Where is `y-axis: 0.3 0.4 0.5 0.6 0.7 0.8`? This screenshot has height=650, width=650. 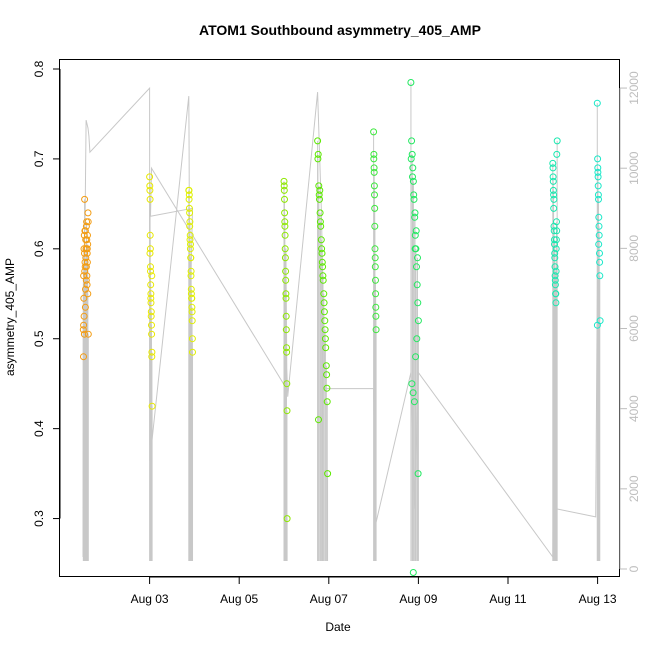 y-axis: 0.3 0.4 0.5 0.6 0.7 0.8 is located at coordinates (46, 293).